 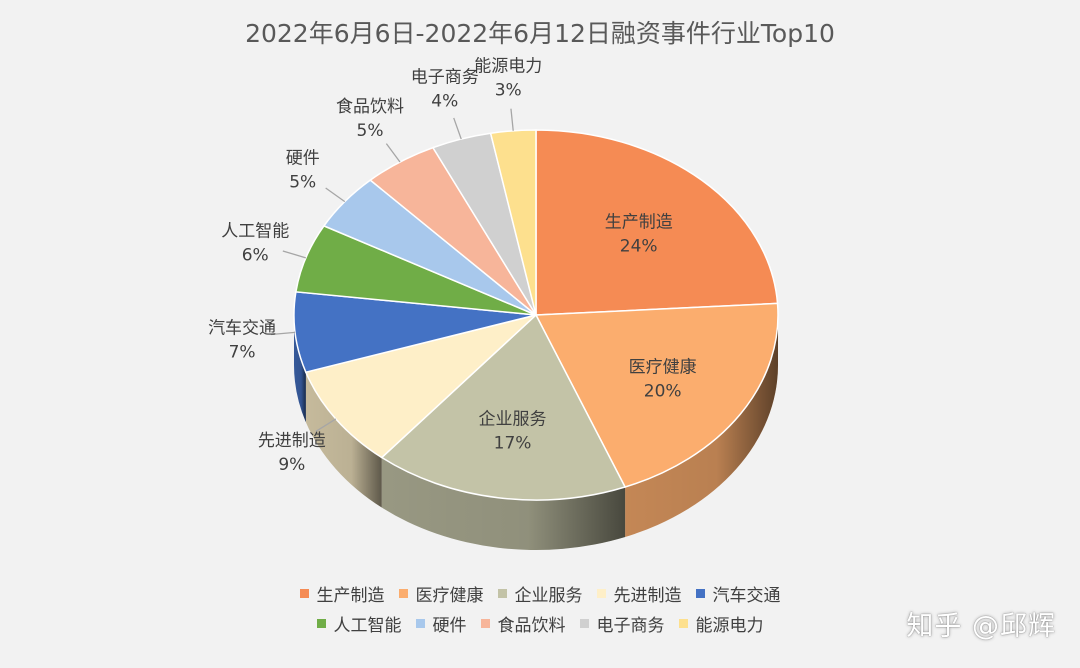 I want to click on legend-label: 人工智能, so click(x=367, y=625).